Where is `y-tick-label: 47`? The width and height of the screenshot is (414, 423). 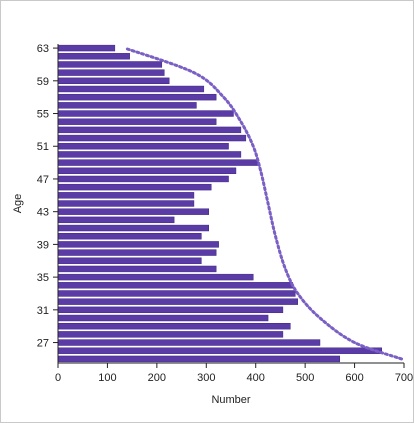
y-tick-label: 47 is located at coordinates (43, 180).